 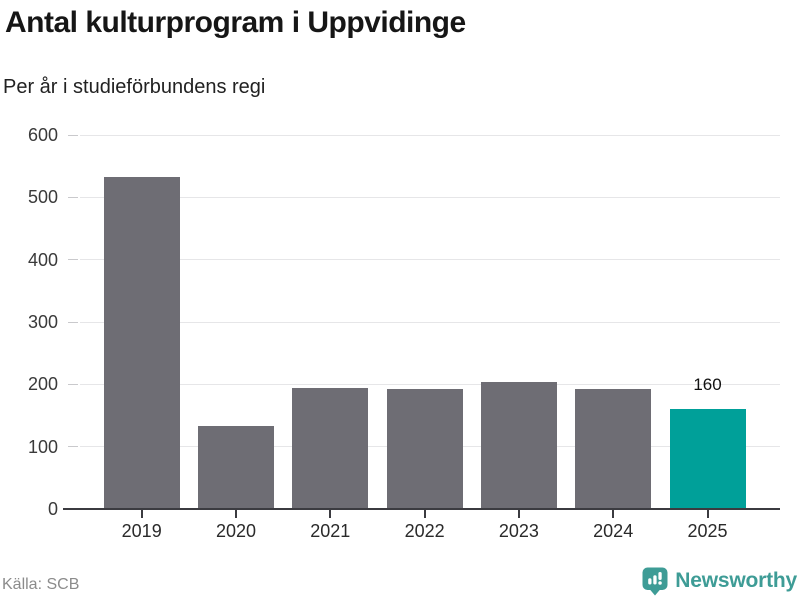 I want to click on chart-subtitle: Per år i studieförbundens regi, so click(x=134, y=87).